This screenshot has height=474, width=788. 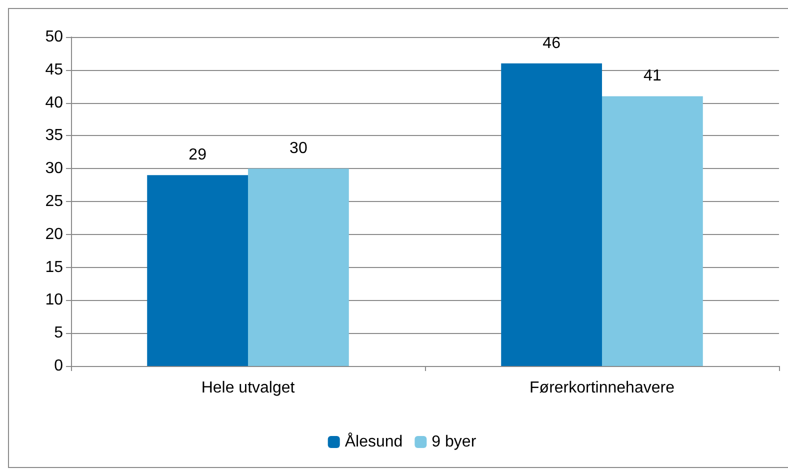 I want to click on y-tick-label: 20, so click(x=54, y=234).